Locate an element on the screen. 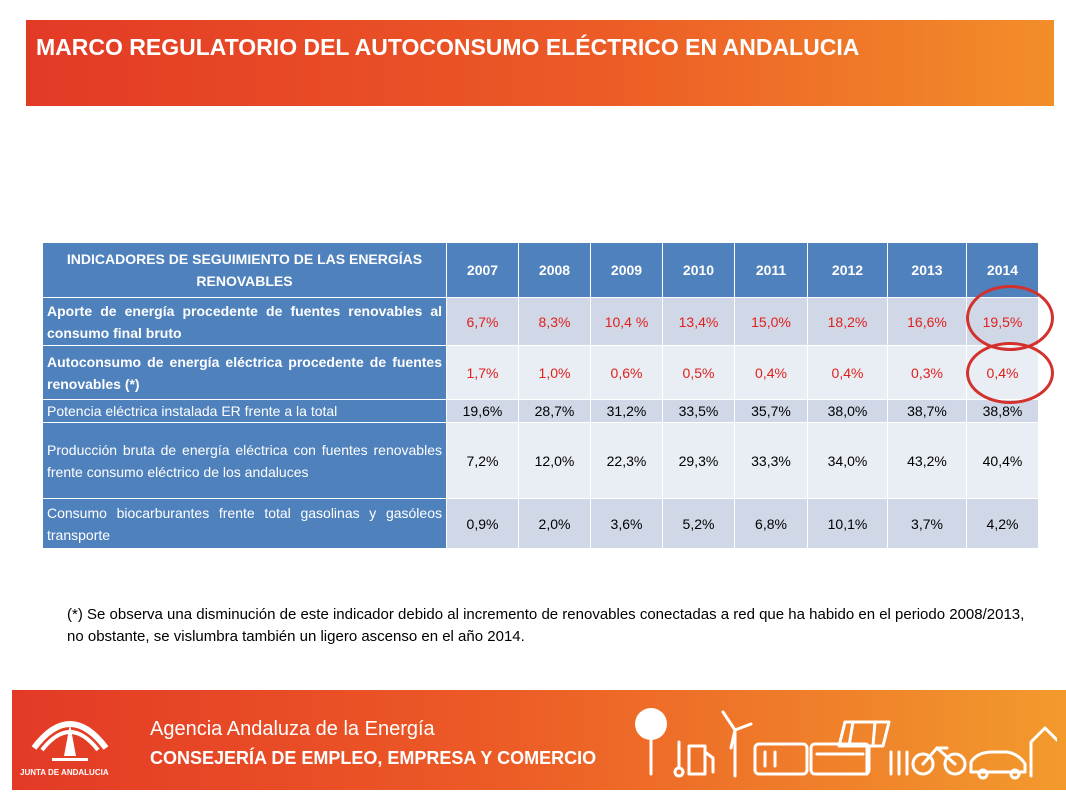  year-header: 2012 is located at coordinates (847, 270).